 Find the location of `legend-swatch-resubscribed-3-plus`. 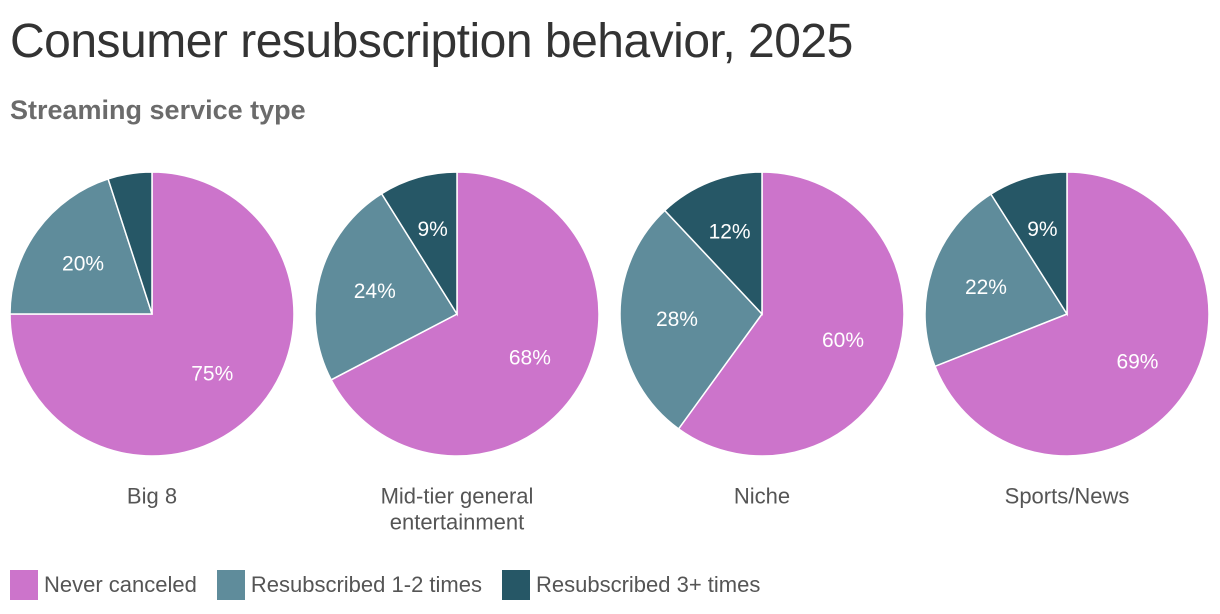

legend-swatch-resubscribed-3-plus is located at coordinates (515, 585).